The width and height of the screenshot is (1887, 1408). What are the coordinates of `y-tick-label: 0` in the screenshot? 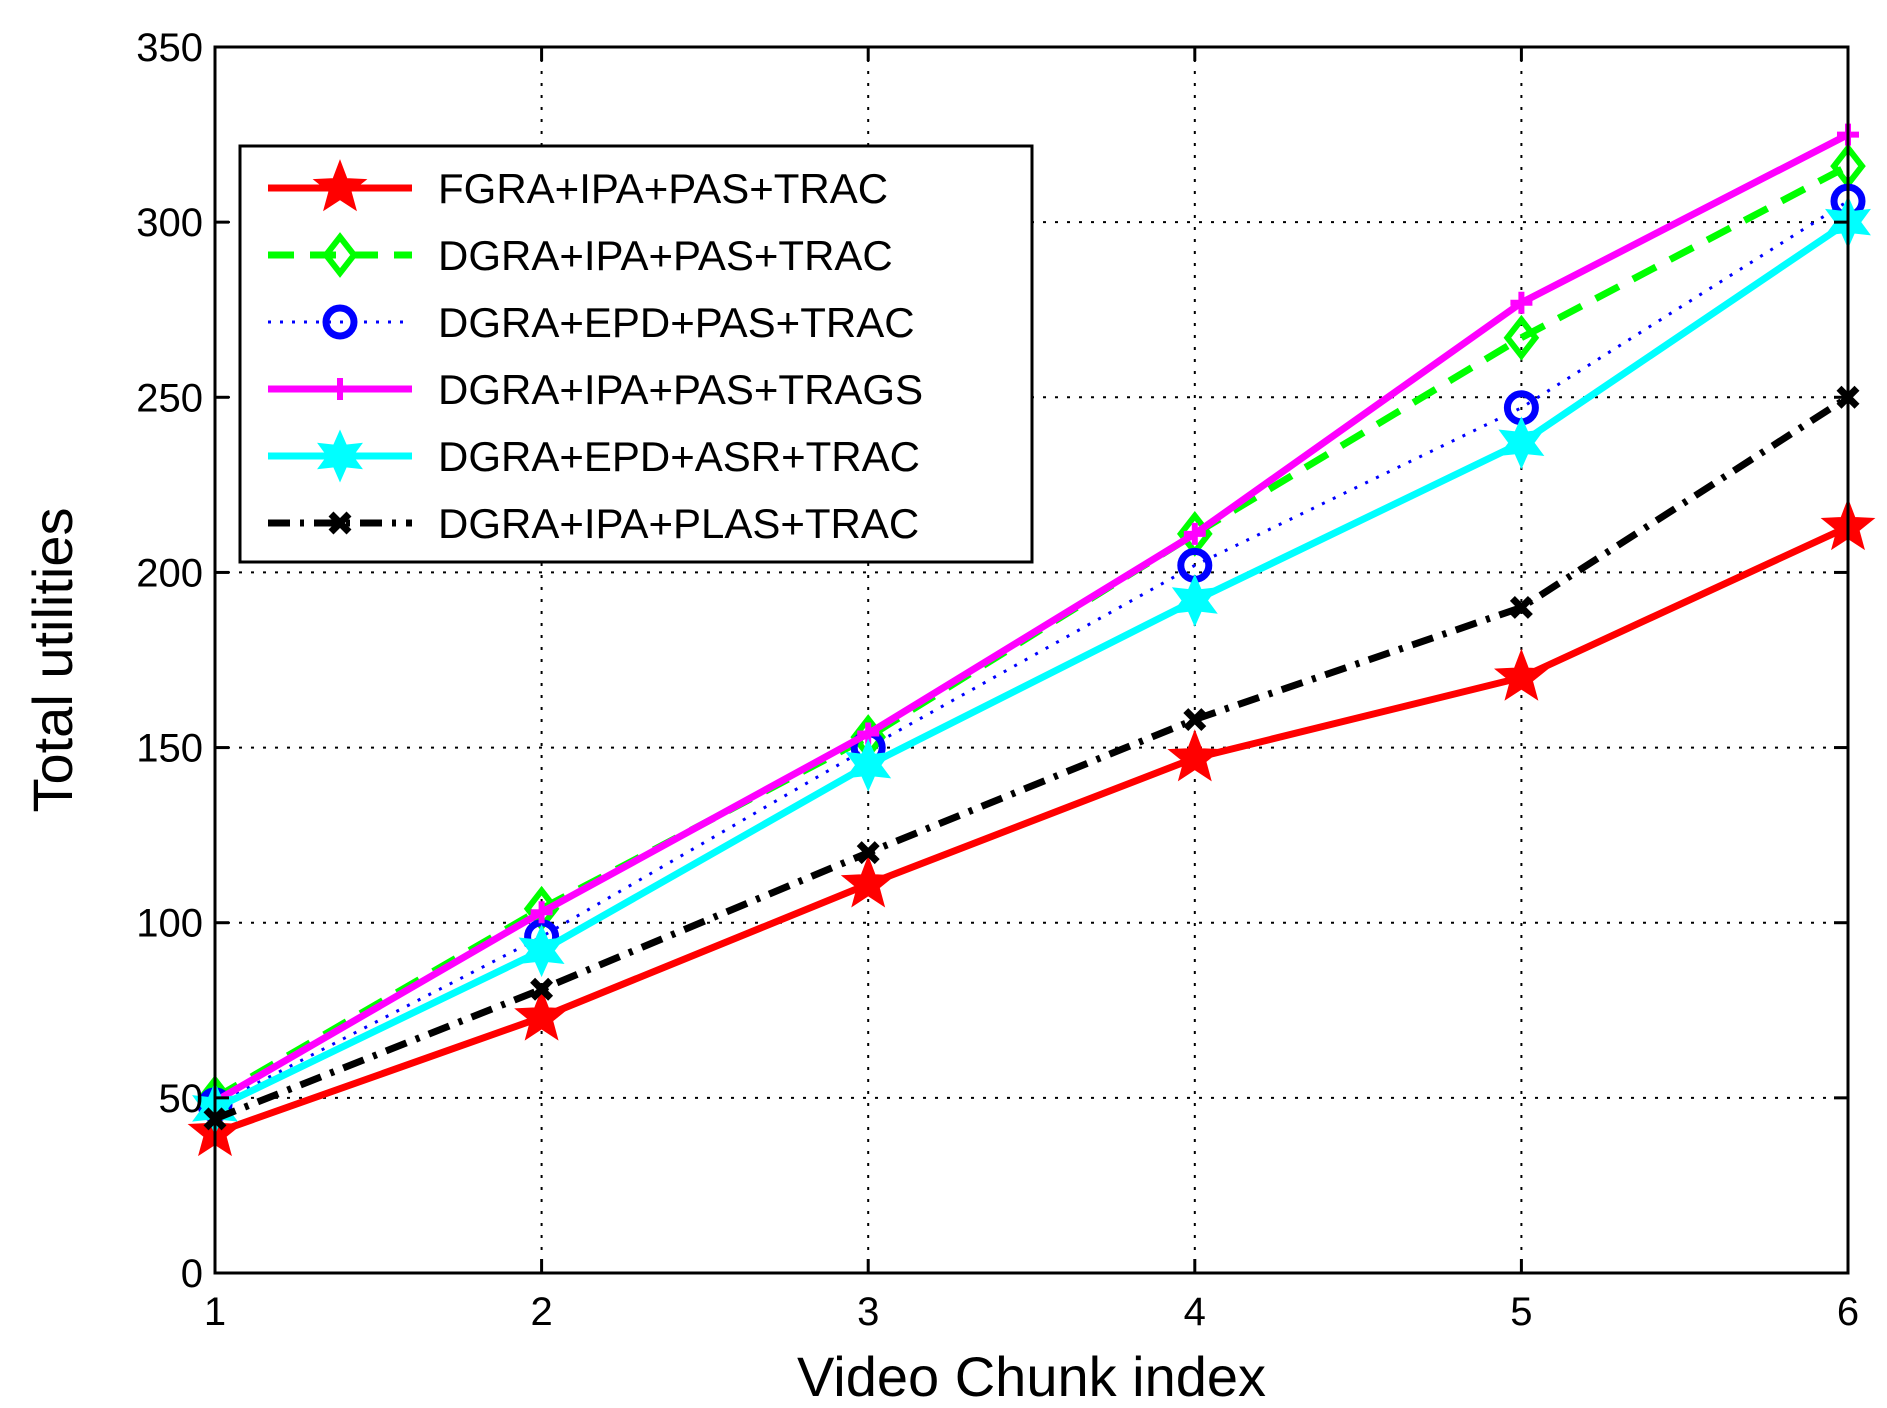 It's located at (192, 1274).